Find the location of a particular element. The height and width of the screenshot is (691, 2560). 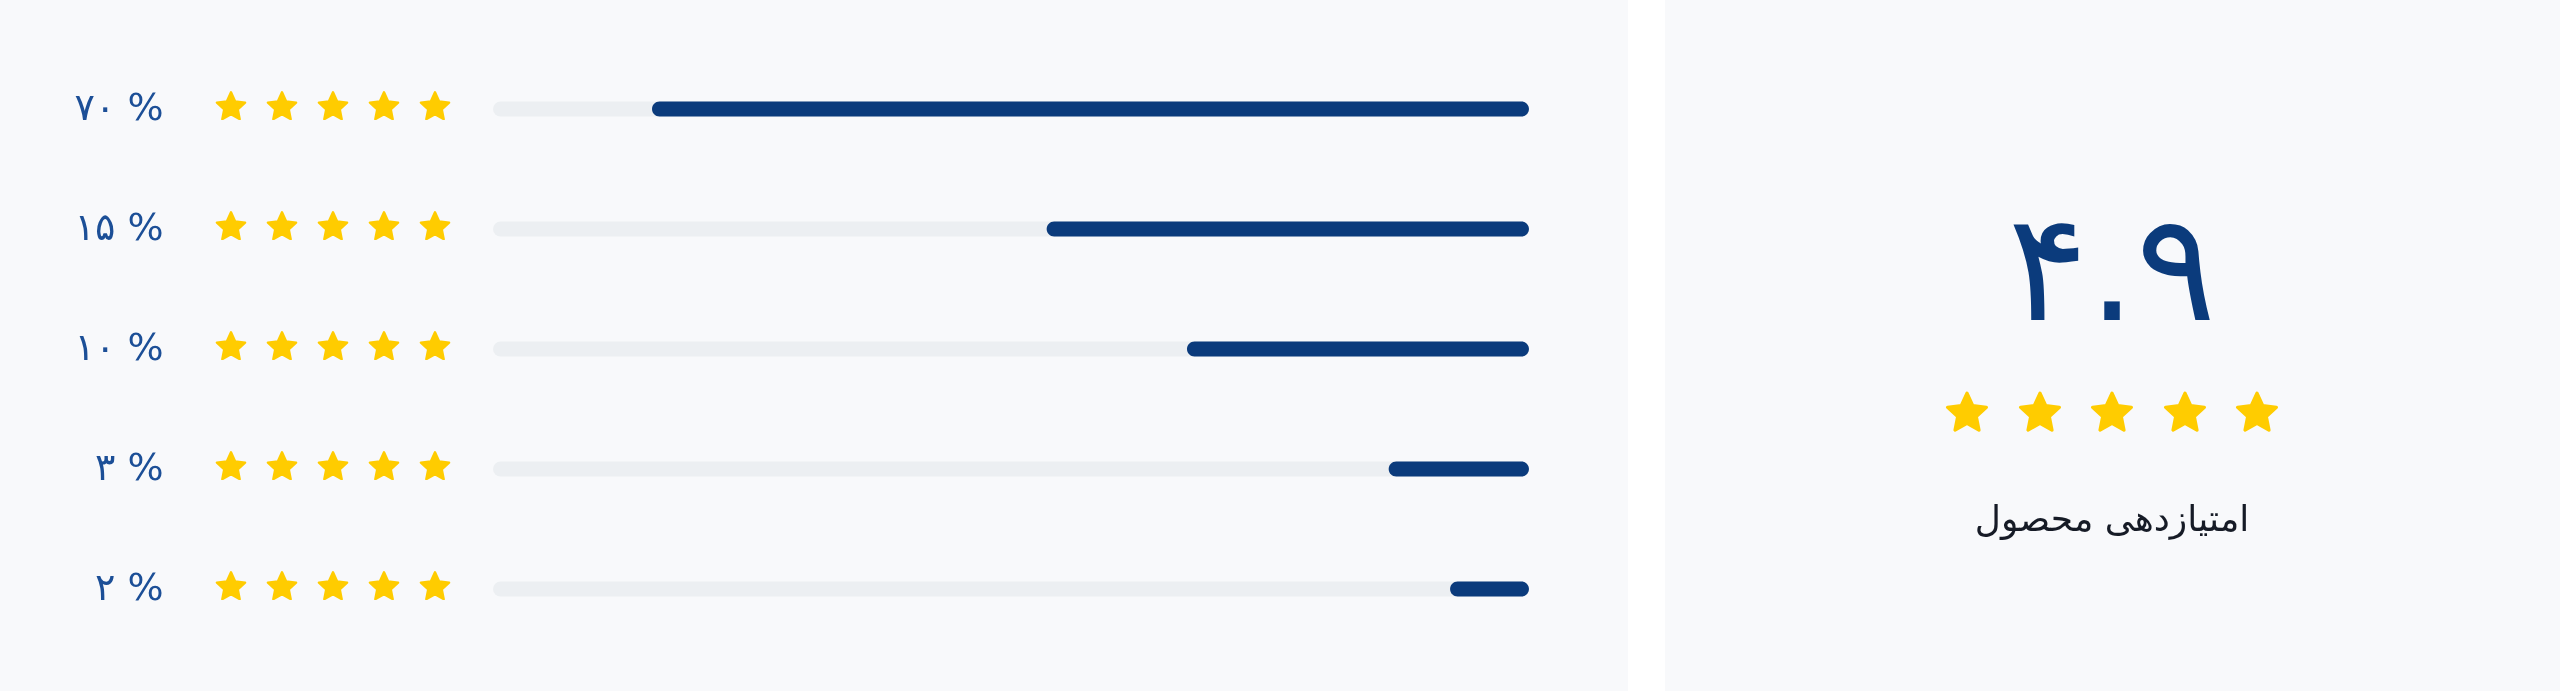

text: امتیازدهی محصول is located at coordinates (2112, 519).